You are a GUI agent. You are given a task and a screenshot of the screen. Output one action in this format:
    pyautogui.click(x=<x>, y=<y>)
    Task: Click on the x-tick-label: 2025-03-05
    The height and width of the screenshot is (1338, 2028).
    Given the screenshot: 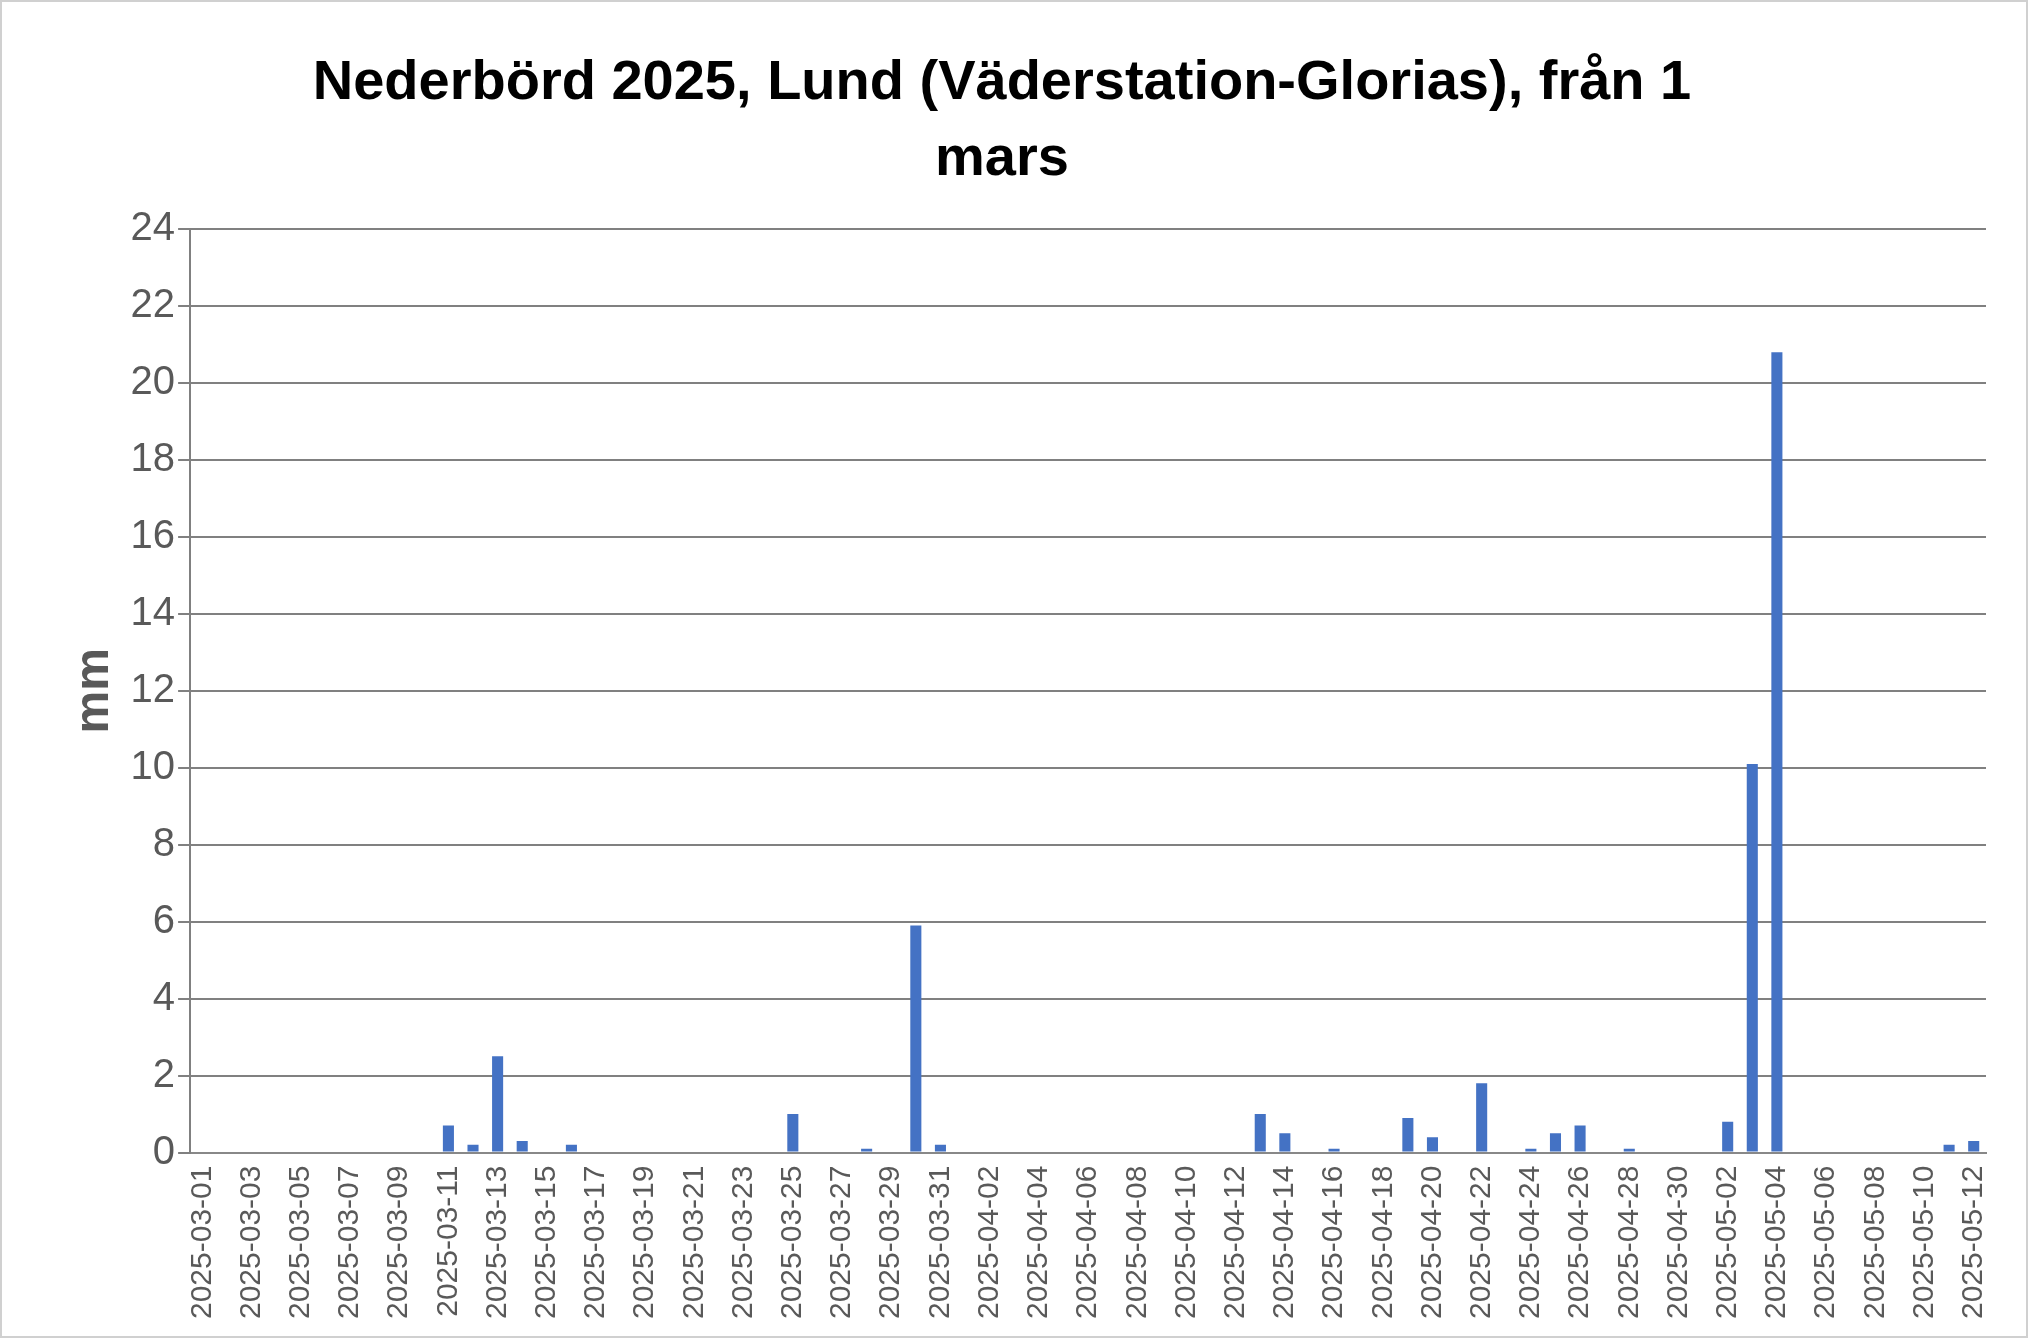 What is the action you would take?
    pyautogui.click(x=299, y=1242)
    